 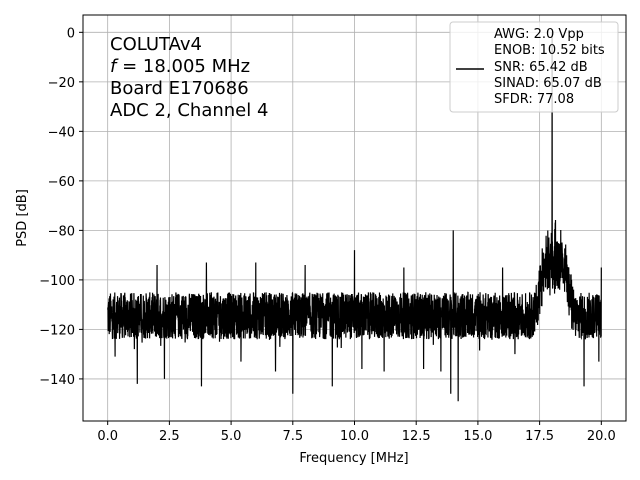 I want to click on y-tick-label: −120, so click(x=57, y=330).